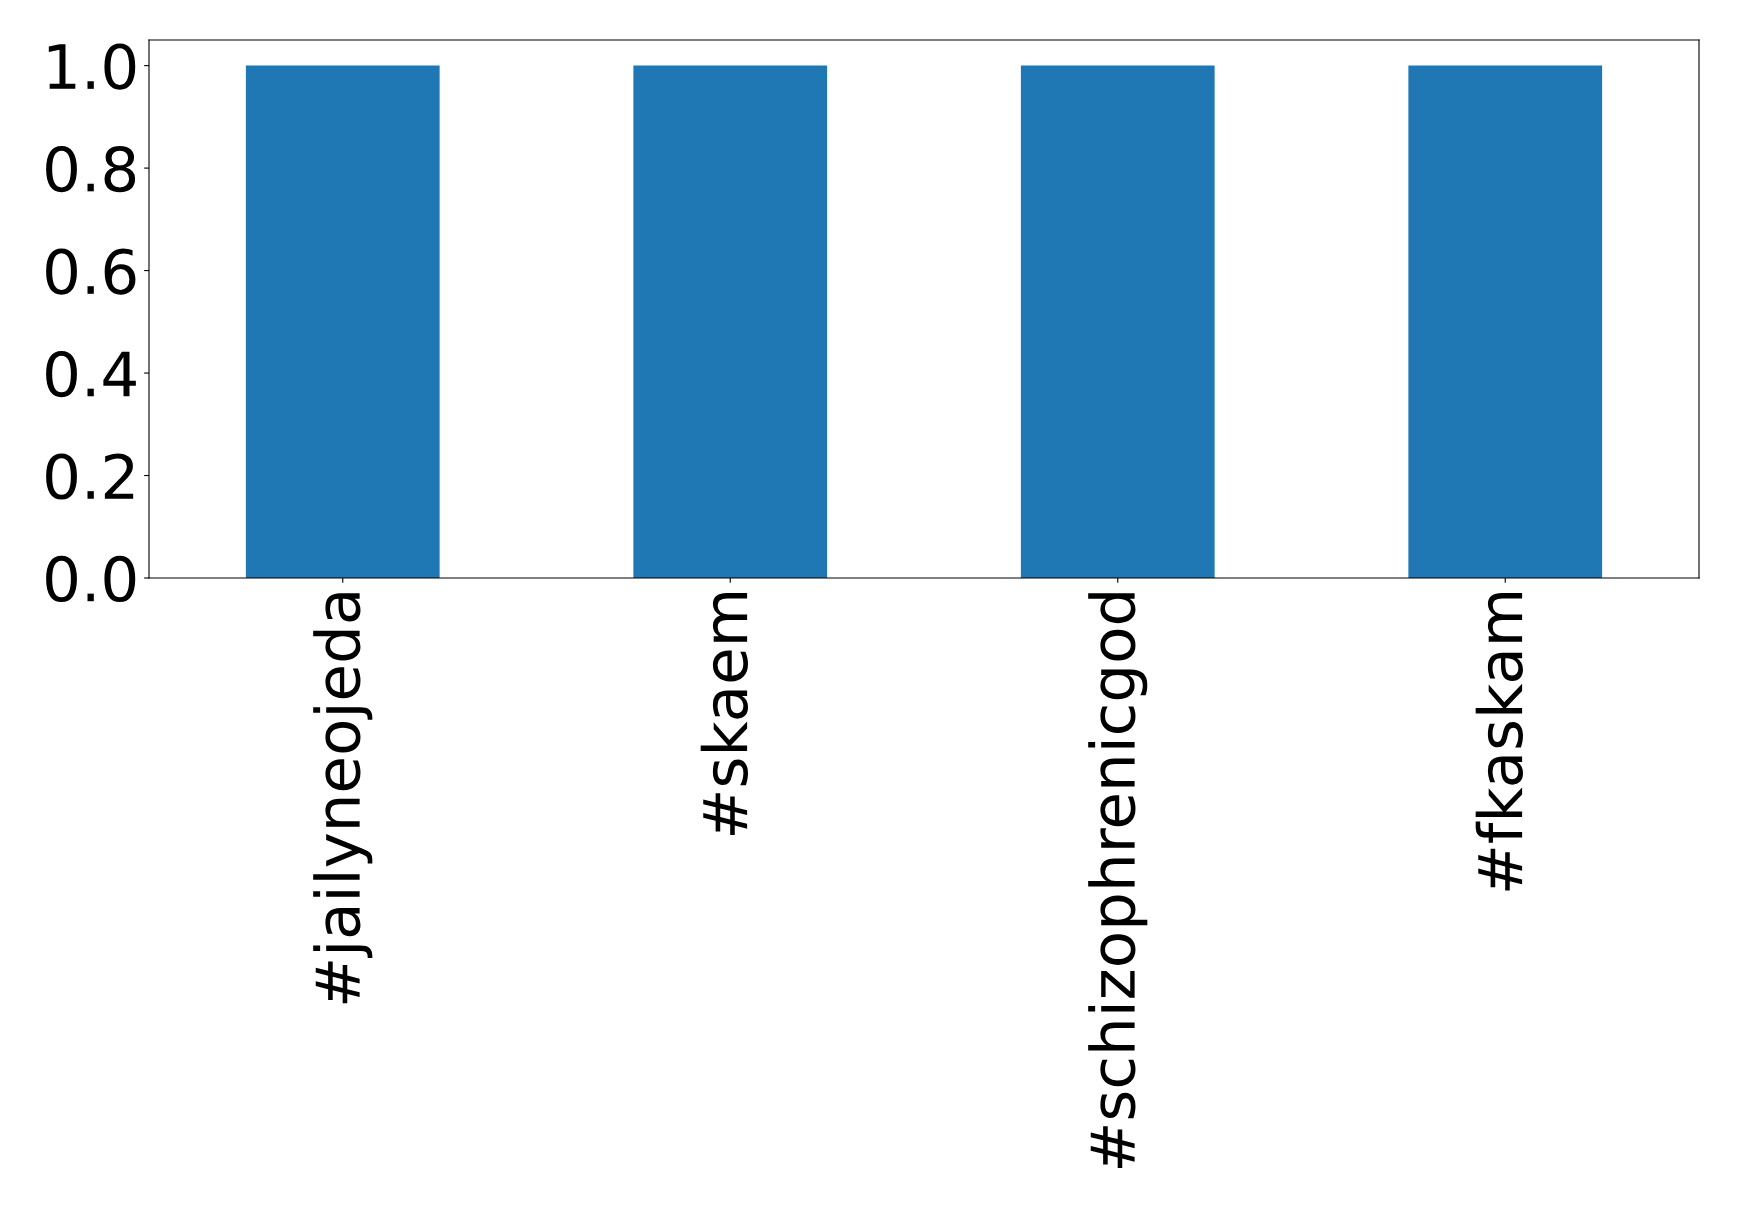  Describe the element at coordinates (90, 476) in the screenshot. I see `y-tick-label: 0.2` at that location.